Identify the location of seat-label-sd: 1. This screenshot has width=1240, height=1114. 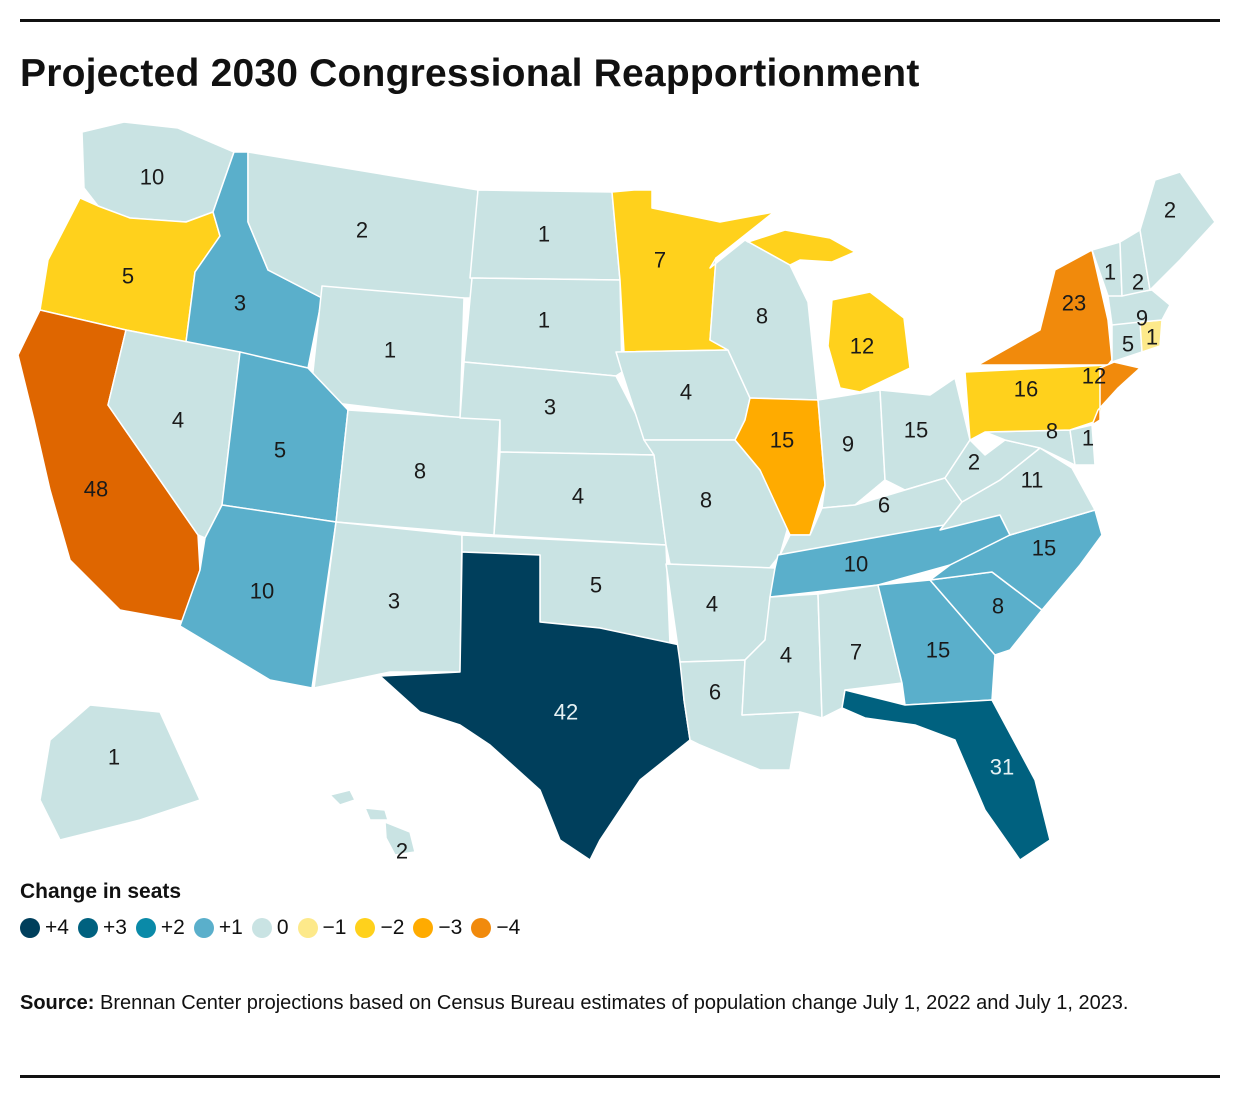
(544, 320).